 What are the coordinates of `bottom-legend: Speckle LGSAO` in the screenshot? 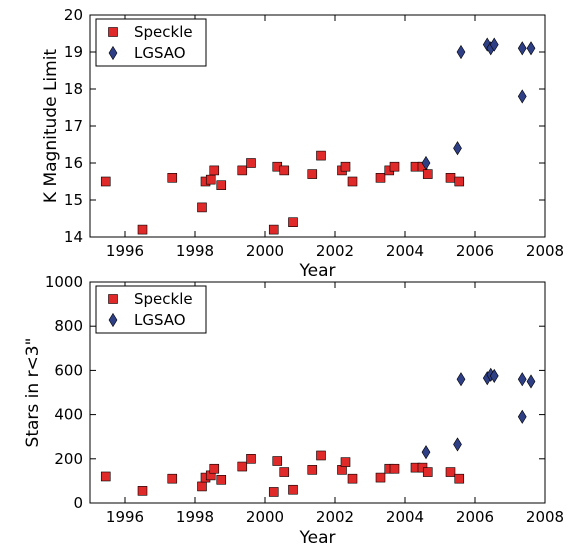 It's located at (151, 309).